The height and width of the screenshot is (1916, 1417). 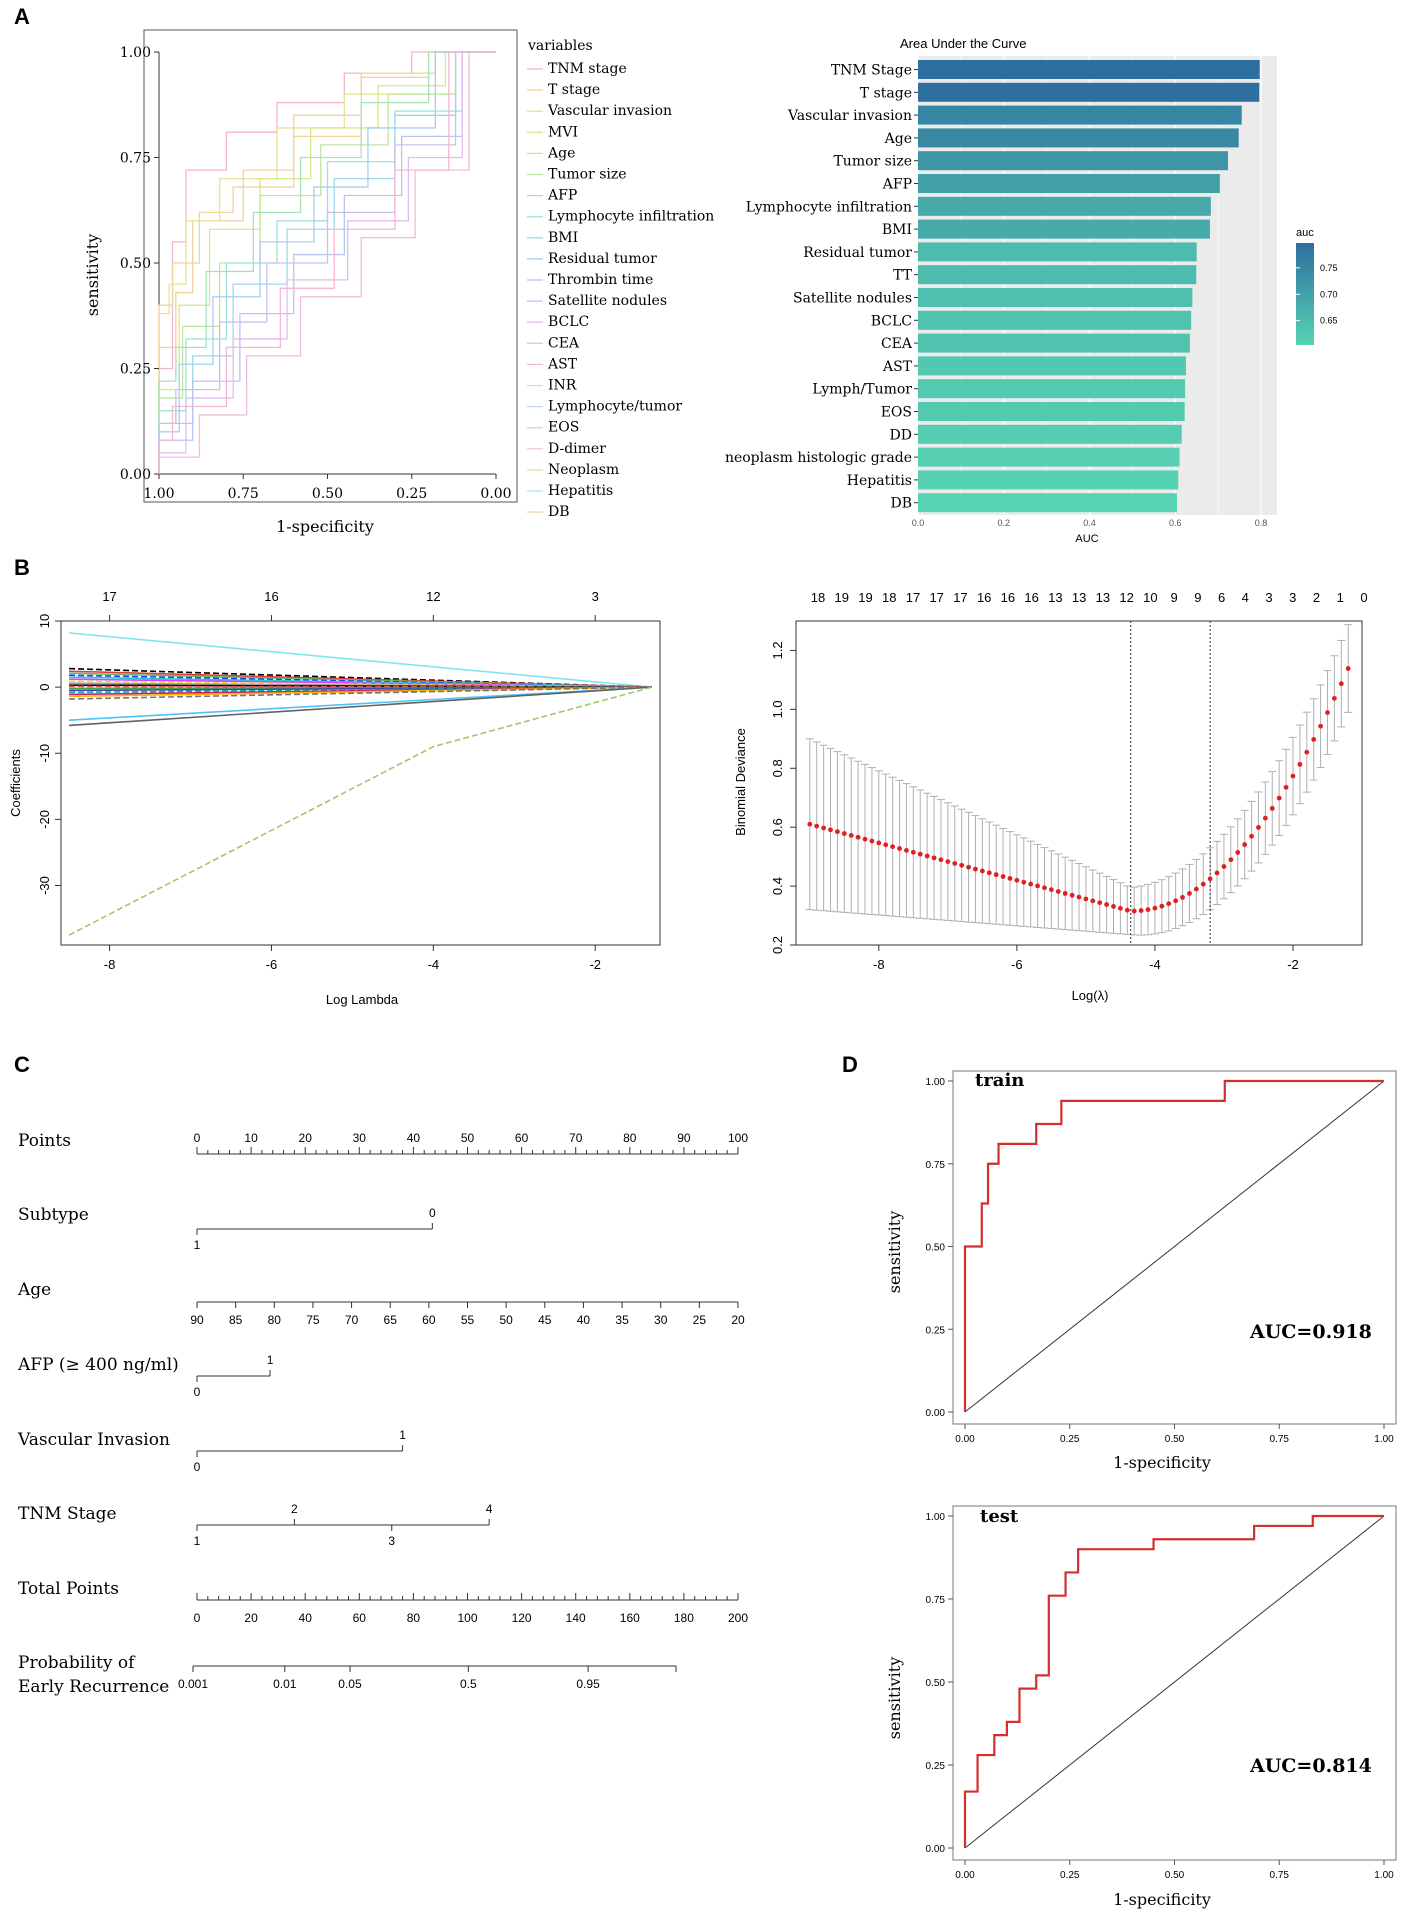 I want to click on nomogram-tick-label: 40, so click(x=414, y=1138).